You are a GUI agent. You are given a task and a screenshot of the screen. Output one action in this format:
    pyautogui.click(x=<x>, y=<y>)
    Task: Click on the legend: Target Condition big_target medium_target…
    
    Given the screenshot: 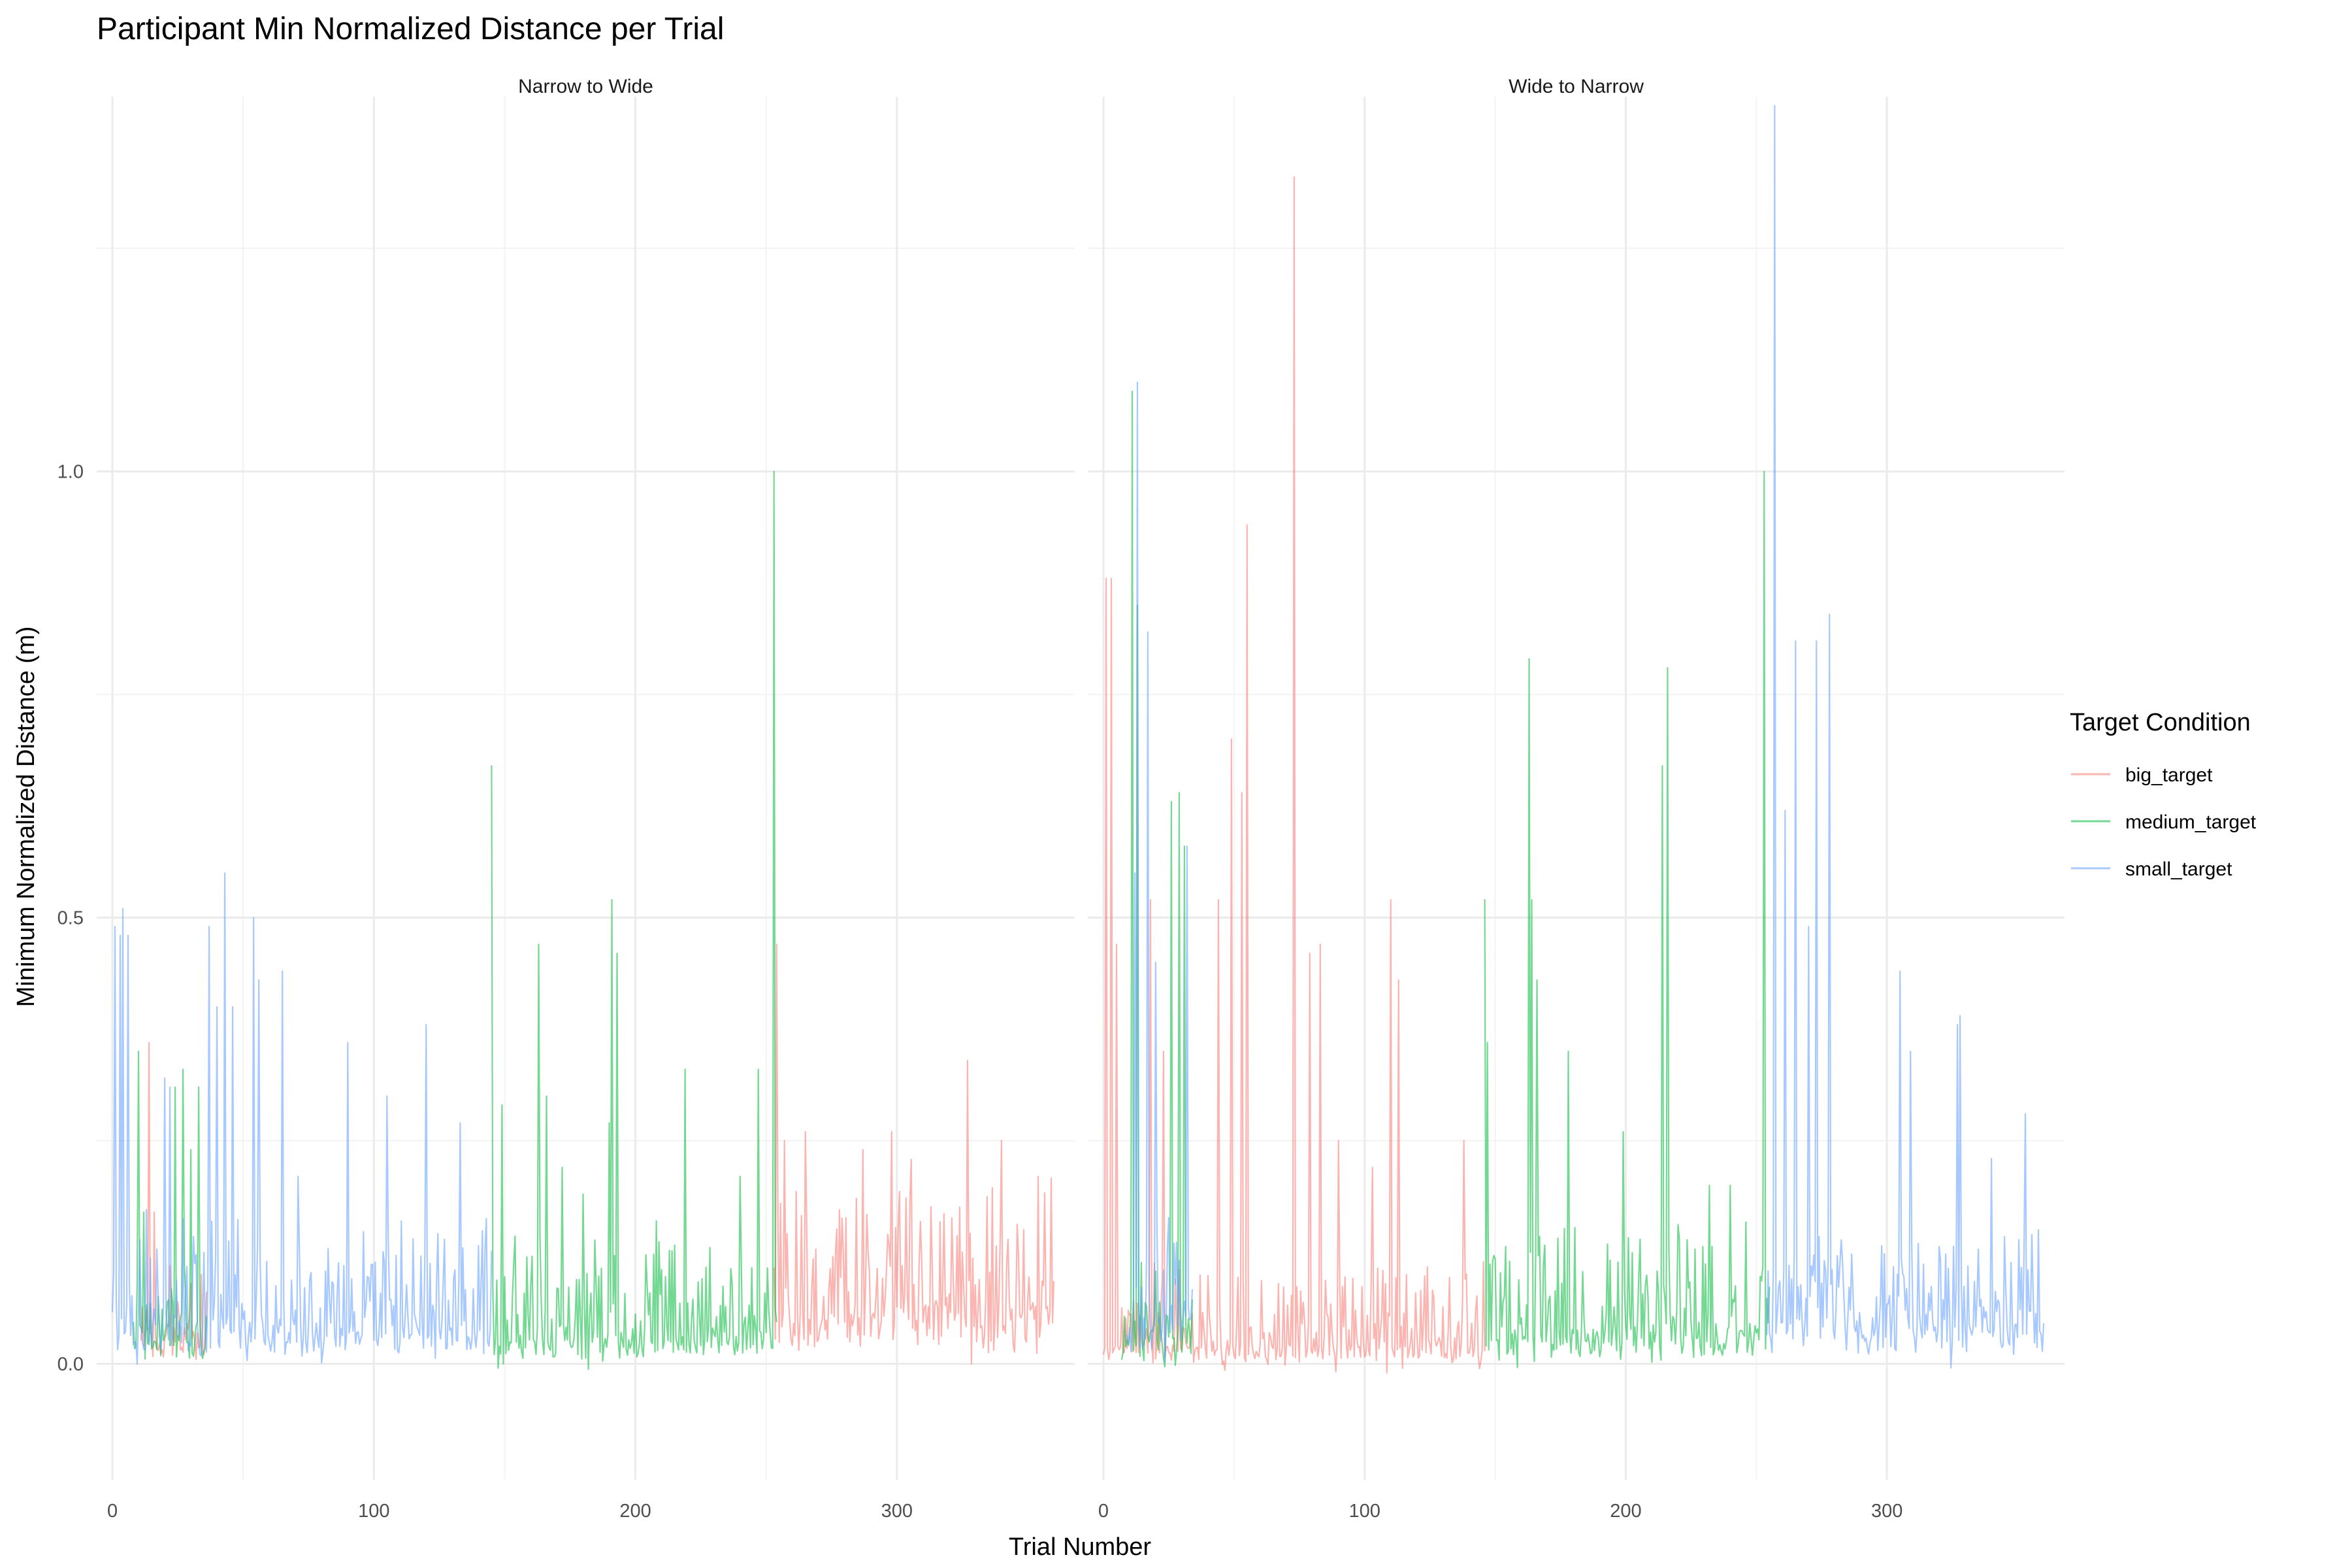 What is the action you would take?
    pyautogui.click(x=2163, y=794)
    